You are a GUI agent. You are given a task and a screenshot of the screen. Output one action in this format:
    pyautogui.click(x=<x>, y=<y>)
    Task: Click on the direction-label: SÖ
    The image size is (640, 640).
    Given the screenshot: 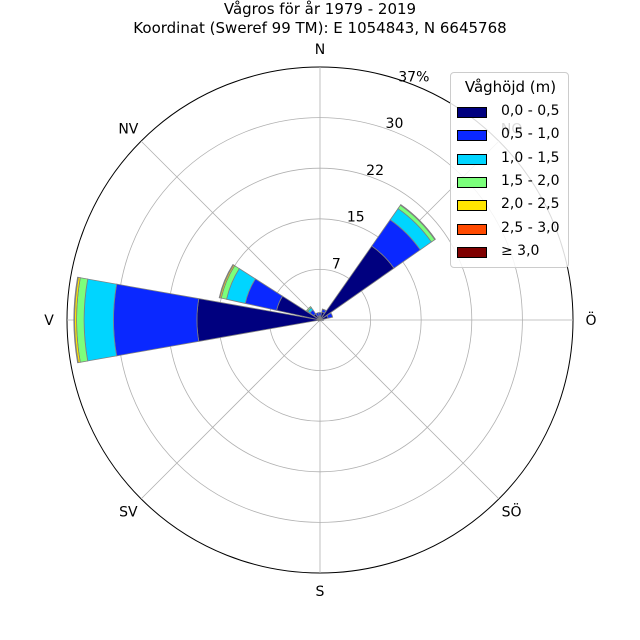 What is the action you would take?
    pyautogui.click(x=512, y=512)
    